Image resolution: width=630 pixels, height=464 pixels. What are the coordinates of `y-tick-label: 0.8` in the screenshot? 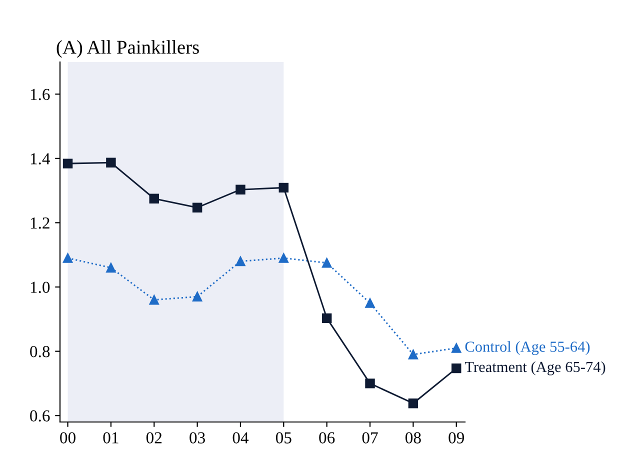 It's located at (40, 352).